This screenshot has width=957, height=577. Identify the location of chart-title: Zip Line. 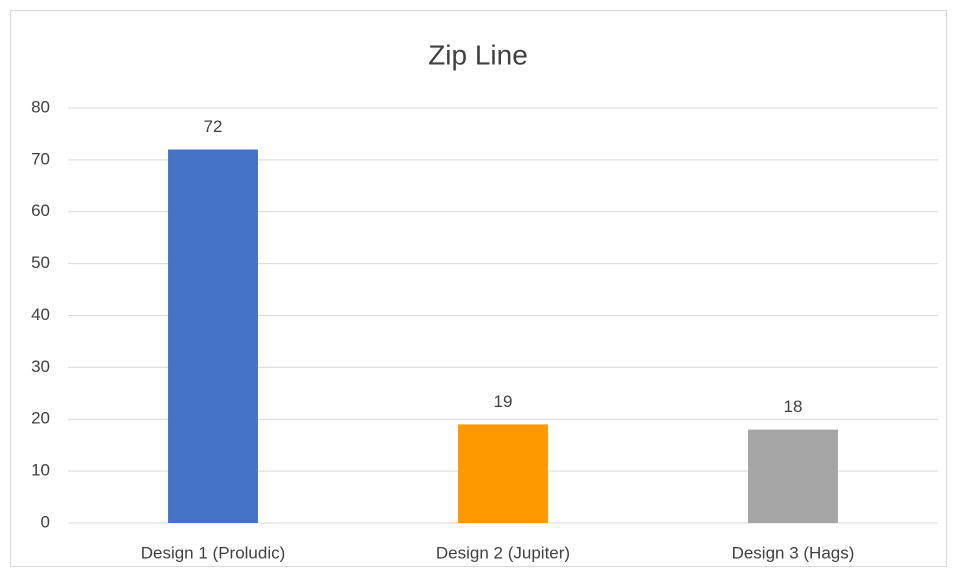
(478, 54).